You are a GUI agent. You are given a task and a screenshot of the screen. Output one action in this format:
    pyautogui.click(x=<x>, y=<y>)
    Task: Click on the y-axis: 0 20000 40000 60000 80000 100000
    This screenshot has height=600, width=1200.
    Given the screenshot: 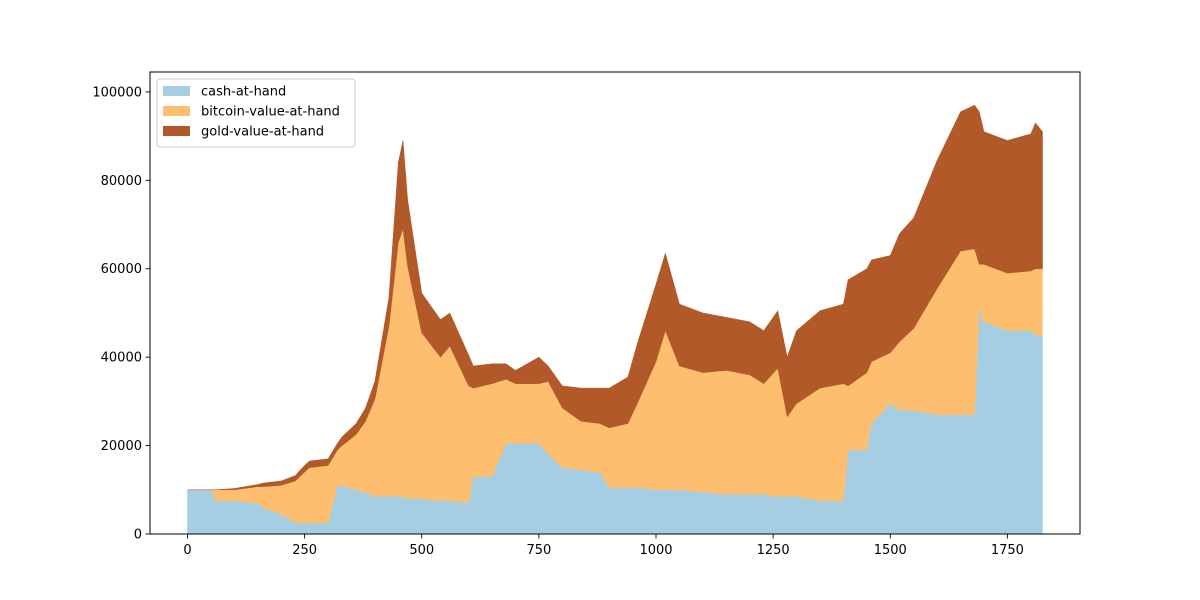 What is the action you would take?
    pyautogui.click(x=121, y=314)
    